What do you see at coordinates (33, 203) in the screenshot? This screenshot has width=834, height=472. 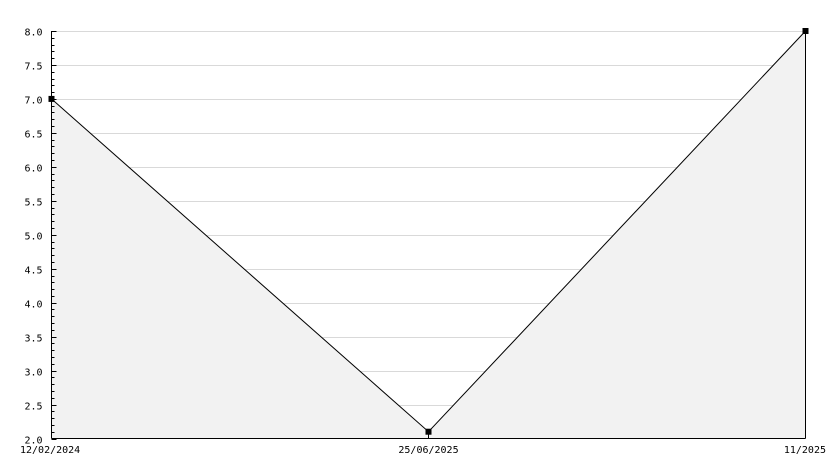 I see `y-tick-label: 5.5` at bounding box center [33, 203].